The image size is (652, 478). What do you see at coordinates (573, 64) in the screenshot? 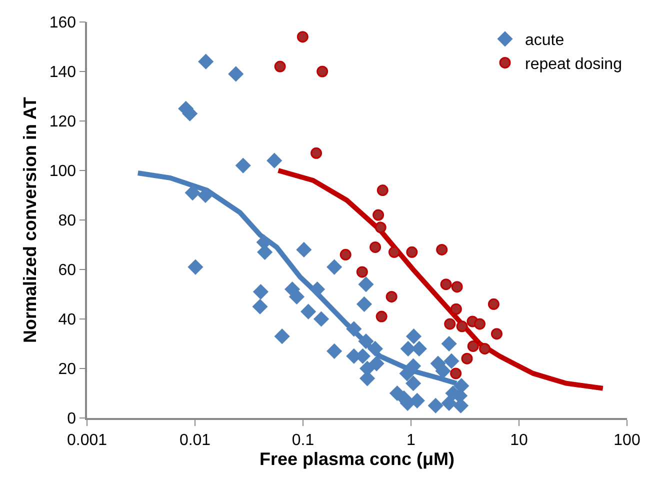
I see `legend-label: repeat dosing` at bounding box center [573, 64].